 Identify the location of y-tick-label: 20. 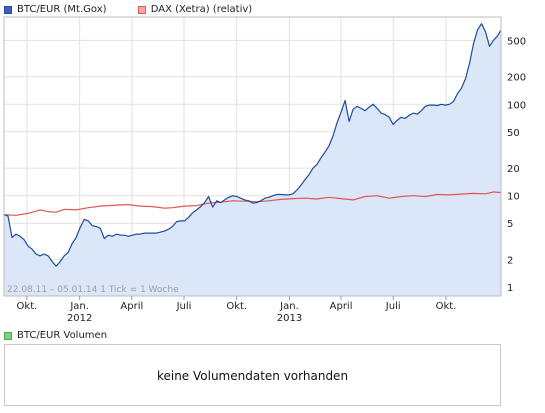
(513, 169).